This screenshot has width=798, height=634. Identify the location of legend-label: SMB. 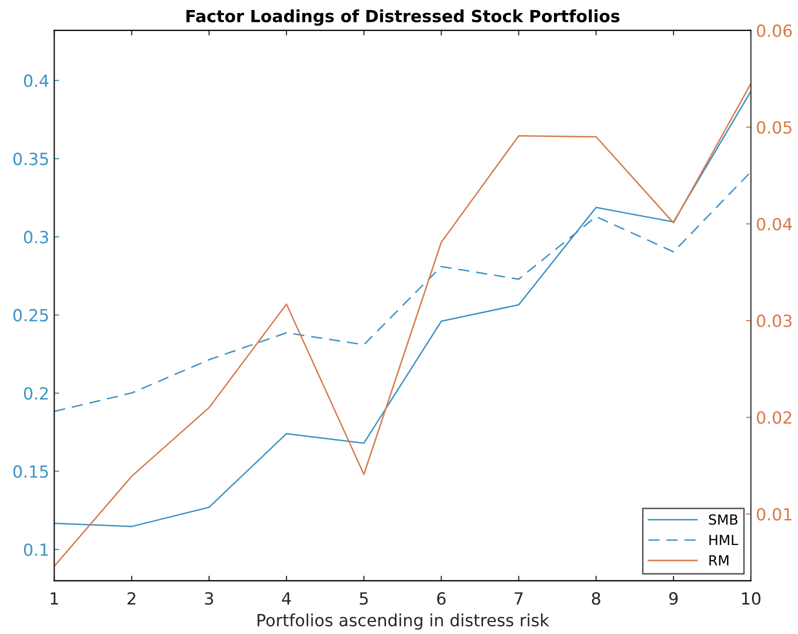
(723, 519).